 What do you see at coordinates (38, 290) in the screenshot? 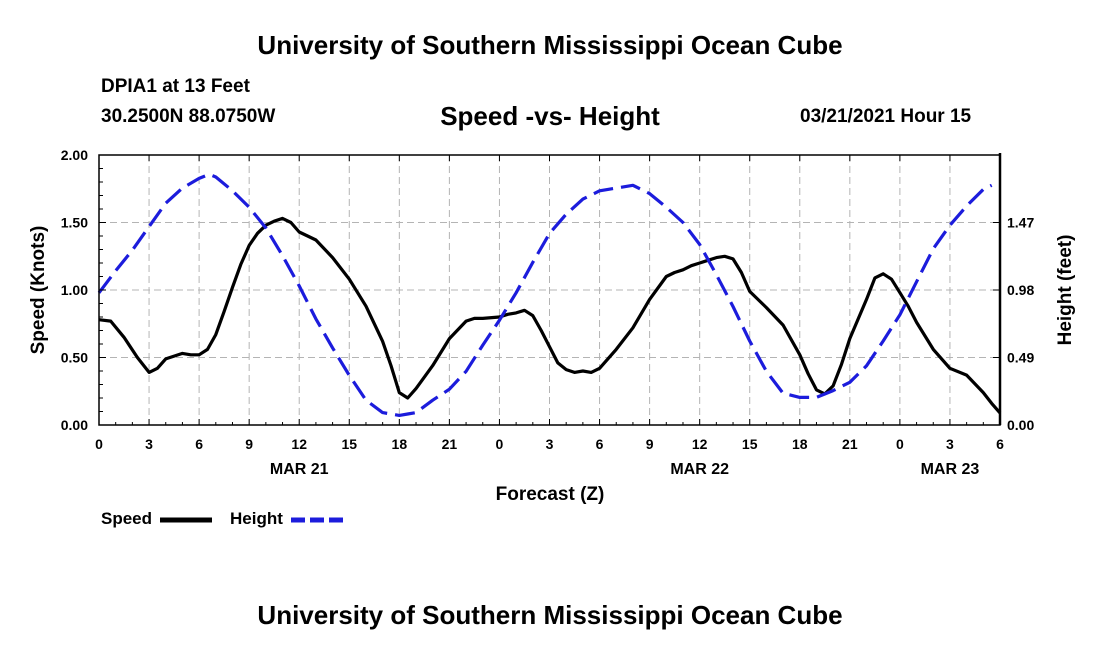
I see `y-axis-title: Speed (Knots)` at bounding box center [38, 290].